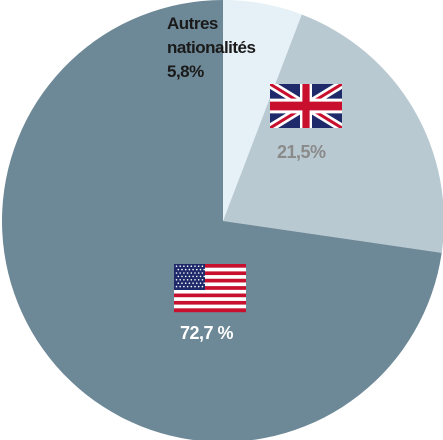  I want to click on label-other-nationalities: Autres nationalités 5,8%, so click(211, 48).